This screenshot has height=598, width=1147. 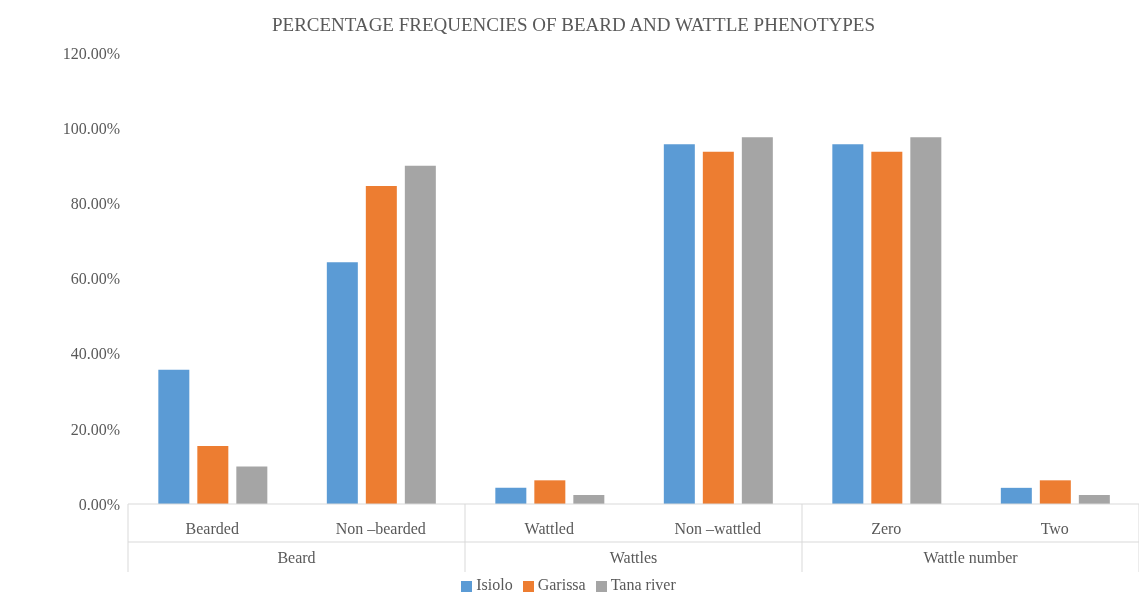 I want to click on x-tick-label: Wattled, so click(x=549, y=528).